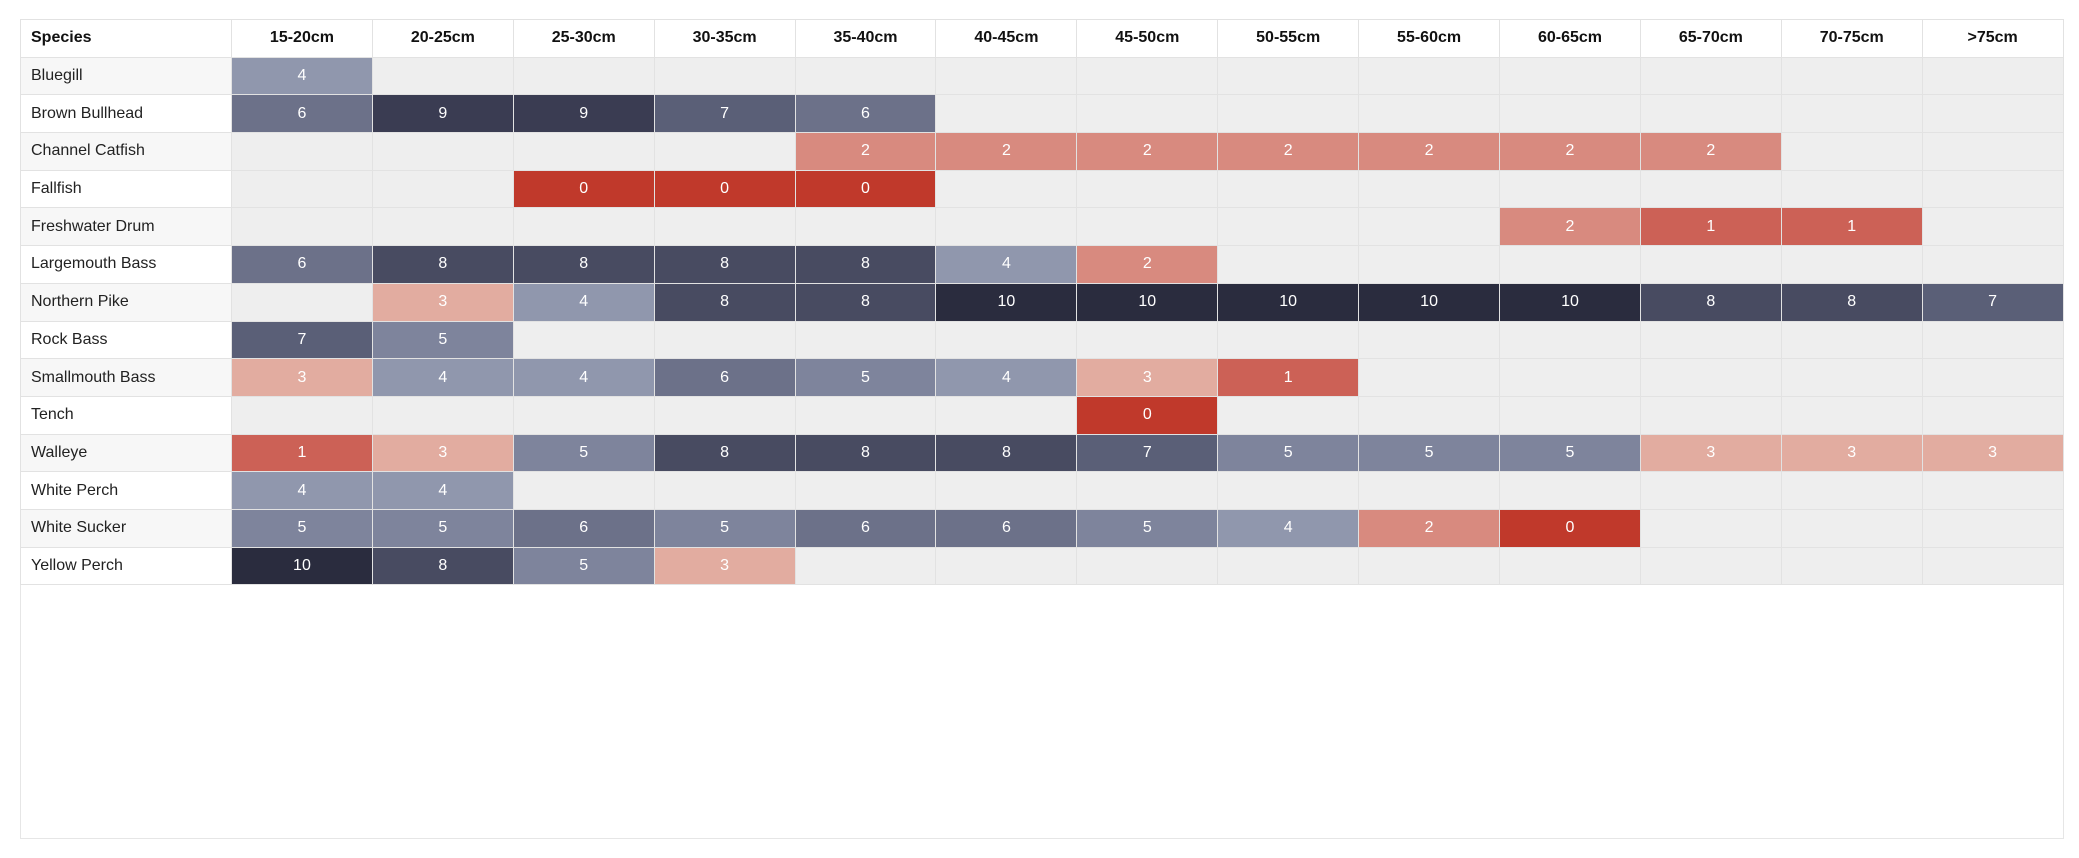 This screenshot has height=858, width=2079. I want to click on column-header: 35-40cm, so click(865, 38).